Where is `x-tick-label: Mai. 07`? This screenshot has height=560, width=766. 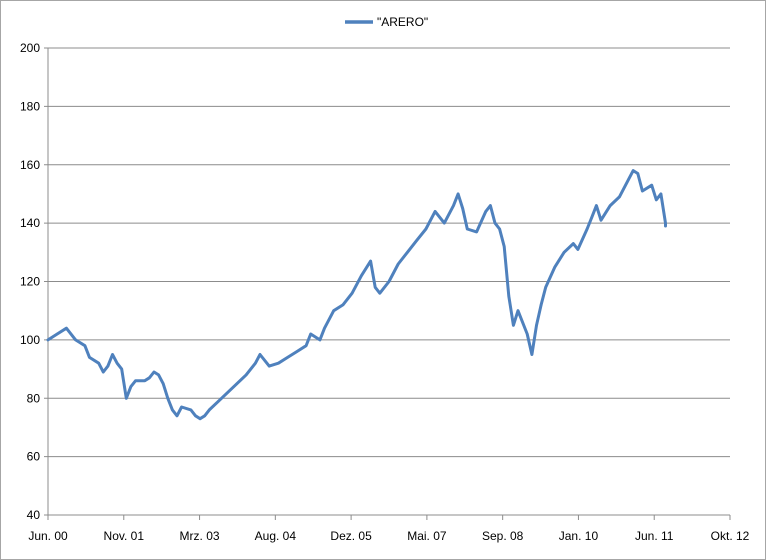 x-tick-label: Mai. 07 is located at coordinates (427, 536).